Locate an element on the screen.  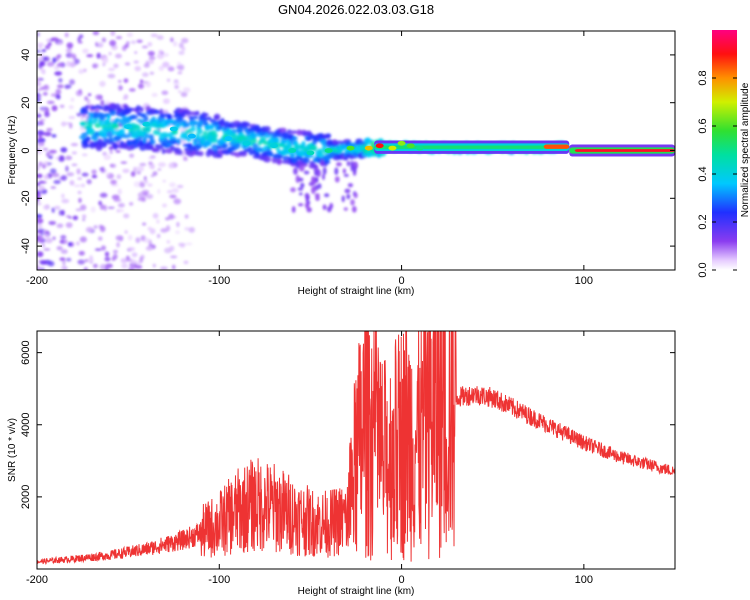
spectrogram-y-tick-label: -40 is located at coordinates (26, 246).